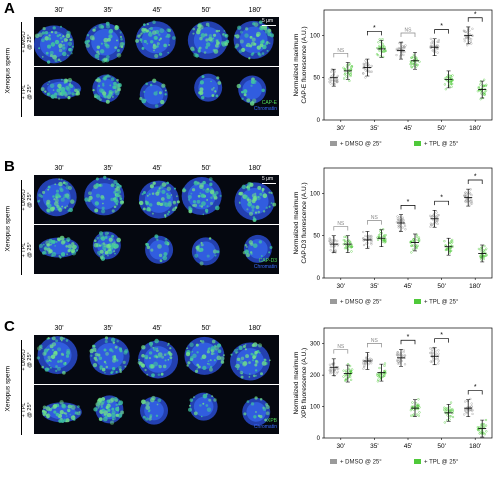  Describe the element at coordinates (27, 360) in the screenshot. I see `condition-label: + DMSO @ 25°` at that location.